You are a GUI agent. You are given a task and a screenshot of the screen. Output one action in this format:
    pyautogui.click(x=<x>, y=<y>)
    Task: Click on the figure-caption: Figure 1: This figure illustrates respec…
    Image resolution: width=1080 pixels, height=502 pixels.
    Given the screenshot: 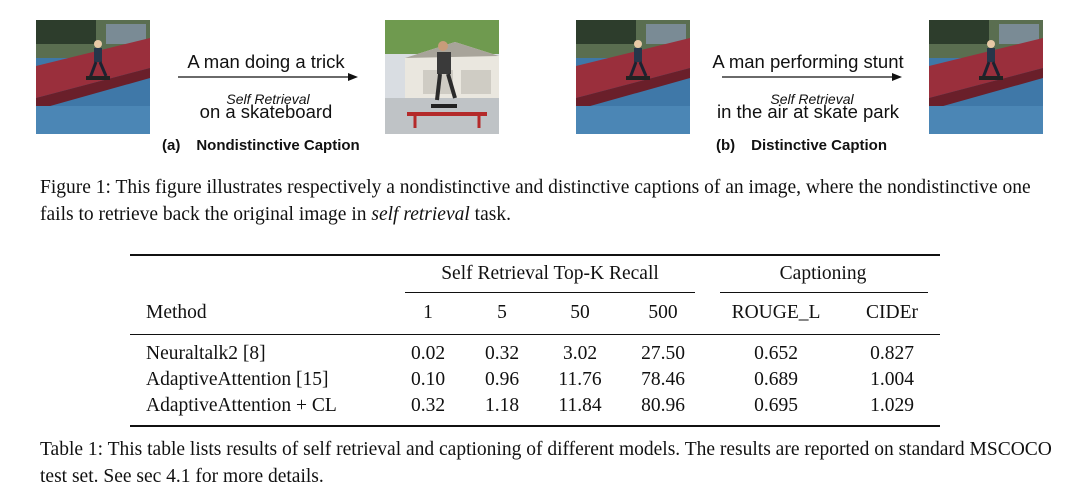 What is the action you would take?
    pyautogui.click(x=547, y=201)
    